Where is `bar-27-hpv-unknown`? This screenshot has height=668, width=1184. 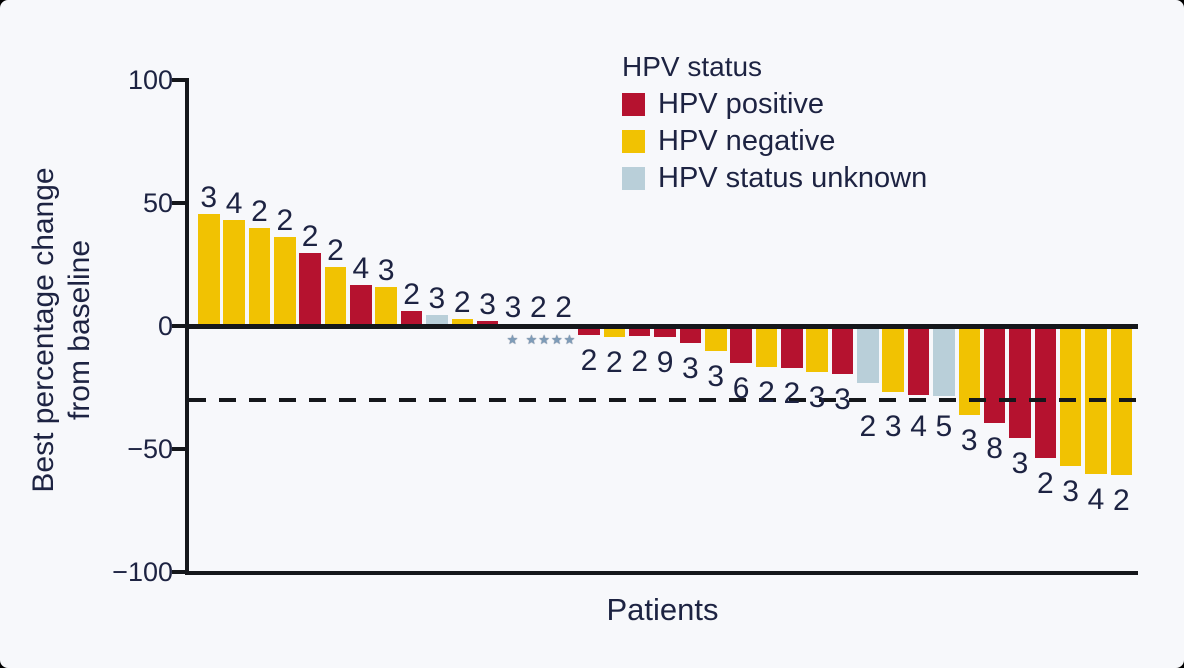
bar-27-hpv-unknown is located at coordinates (868, 354).